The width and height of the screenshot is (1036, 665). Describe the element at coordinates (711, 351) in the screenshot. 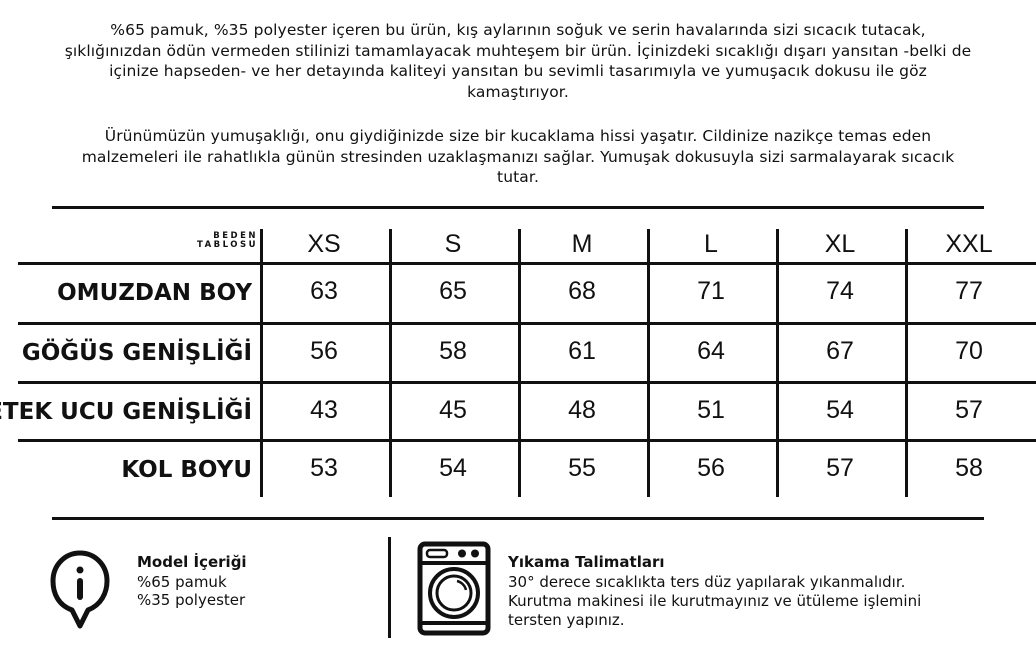

I see `measurement-value: 64` at that location.